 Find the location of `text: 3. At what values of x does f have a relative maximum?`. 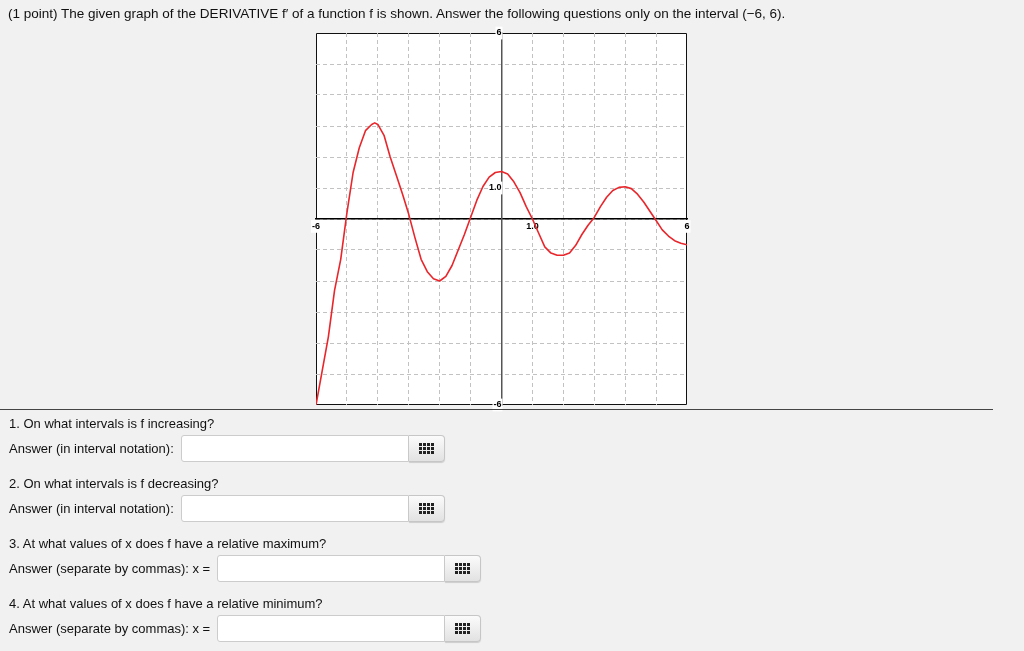

text: 3. At what values of x does f have a relative maximum? is located at coordinates (168, 544).